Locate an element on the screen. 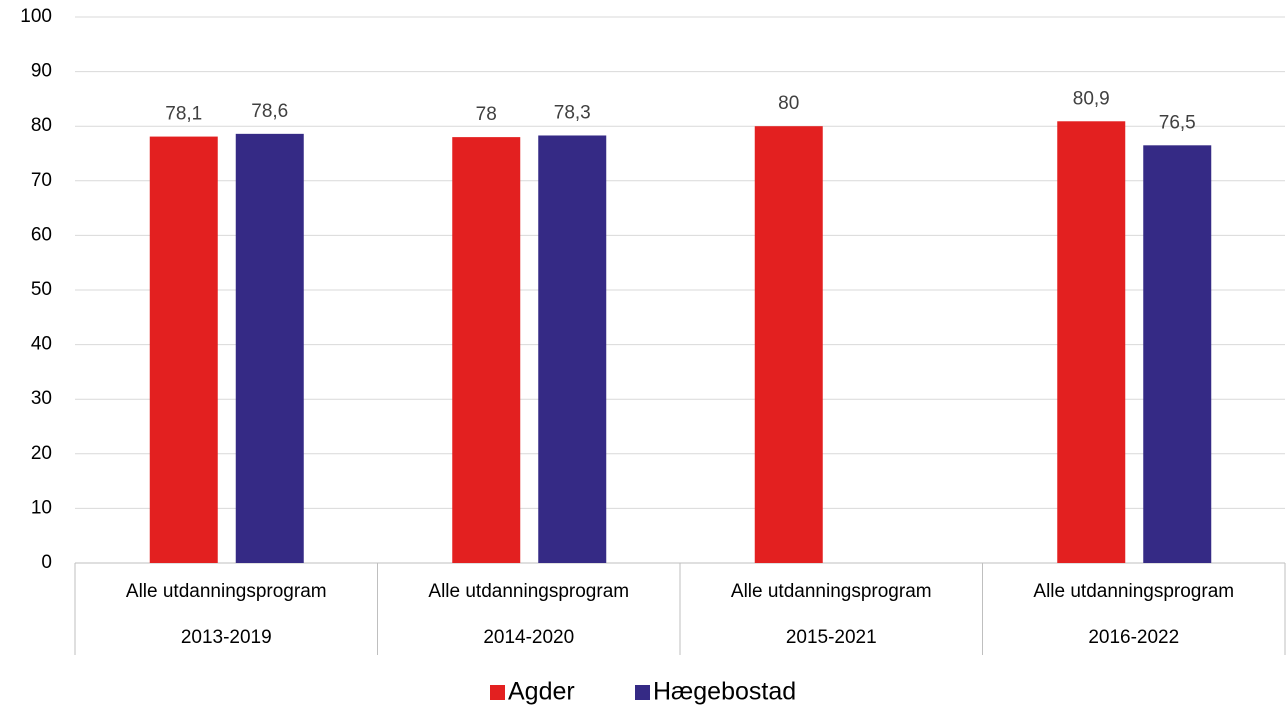  value-label: 78 is located at coordinates (486, 114).